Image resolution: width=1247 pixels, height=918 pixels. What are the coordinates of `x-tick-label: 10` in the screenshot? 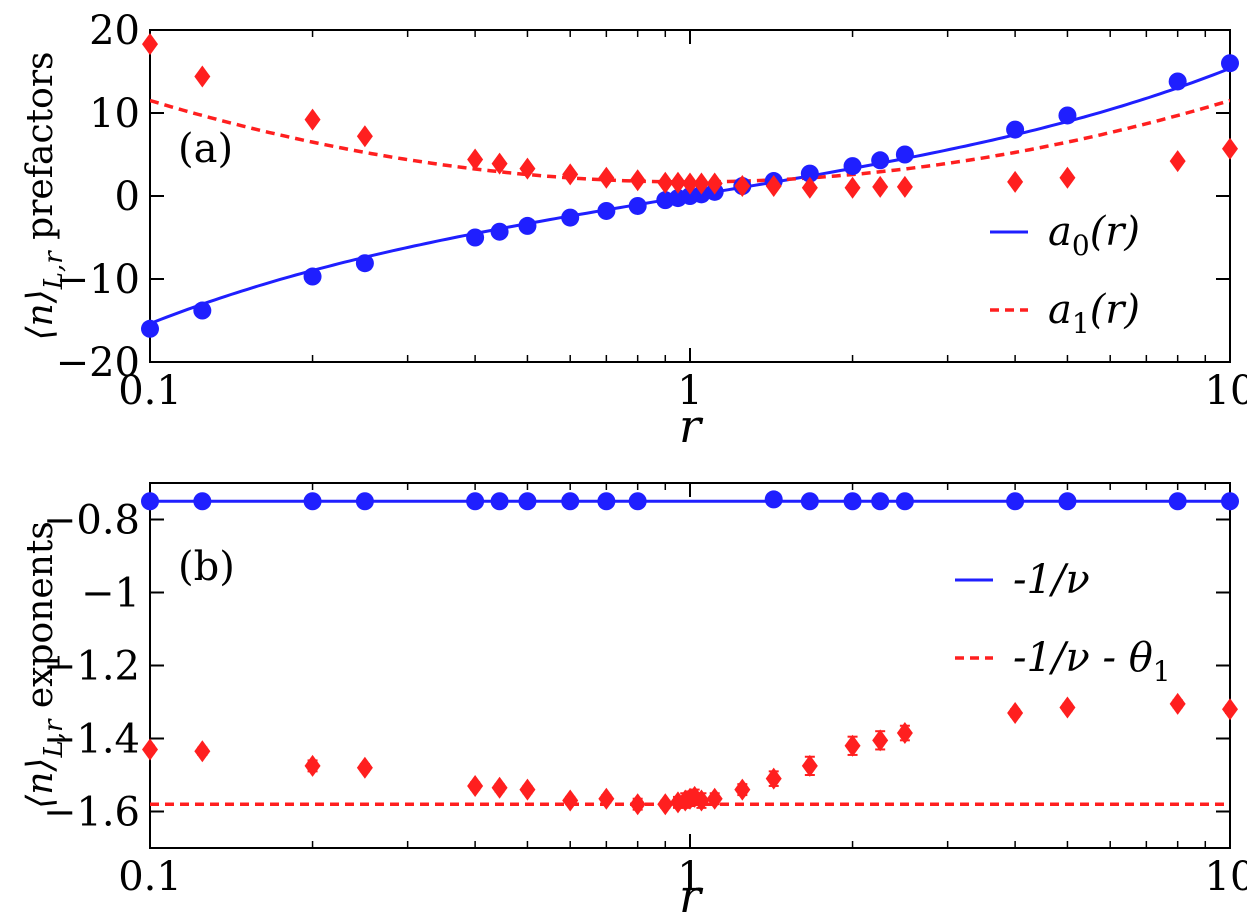 It's located at (1226, 877).